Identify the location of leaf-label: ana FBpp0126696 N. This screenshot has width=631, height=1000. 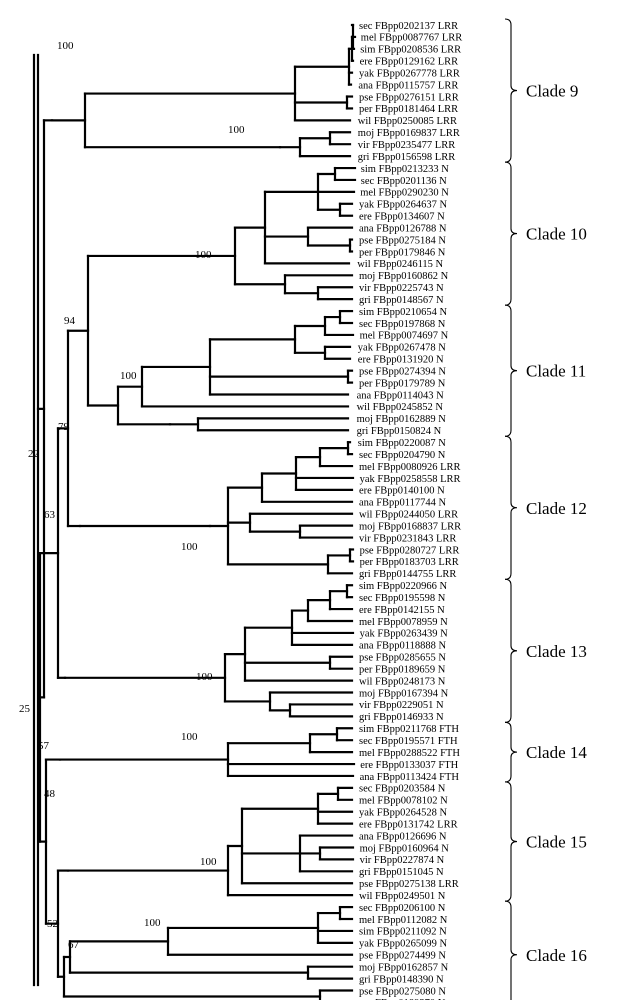
(403, 836).